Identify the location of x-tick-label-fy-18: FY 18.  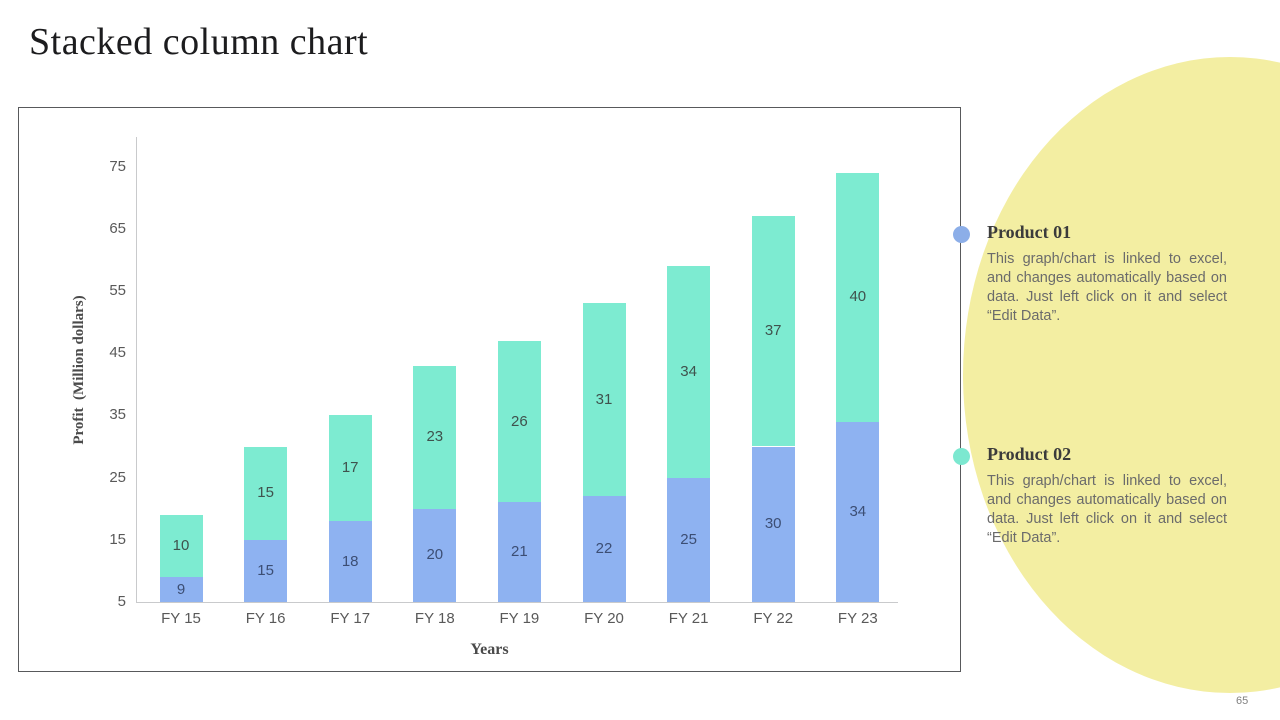
(434, 618).